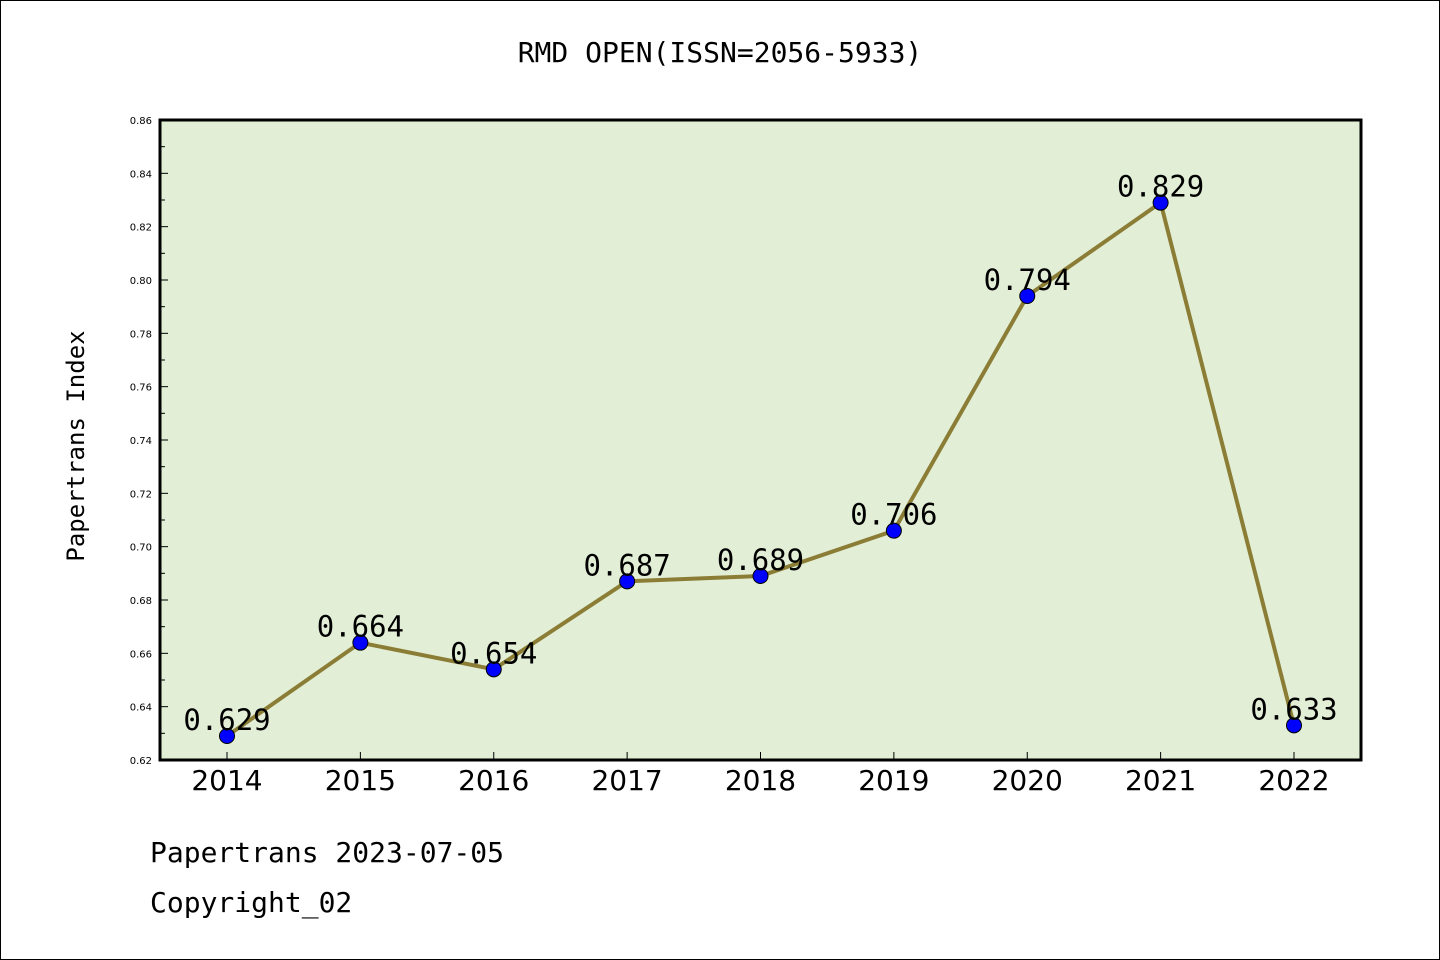 The image size is (1440, 960). What do you see at coordinates (141, 708) in the screenshot?
I see `y-tick-label: 0.64` at bounding box center [141, 708].